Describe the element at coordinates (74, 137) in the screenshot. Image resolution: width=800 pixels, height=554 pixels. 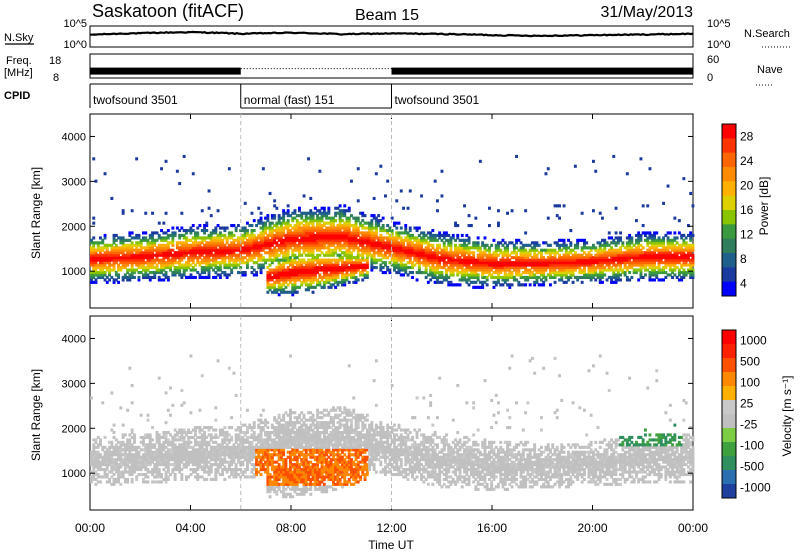
I see `y-tick-label: 4000` at that location.